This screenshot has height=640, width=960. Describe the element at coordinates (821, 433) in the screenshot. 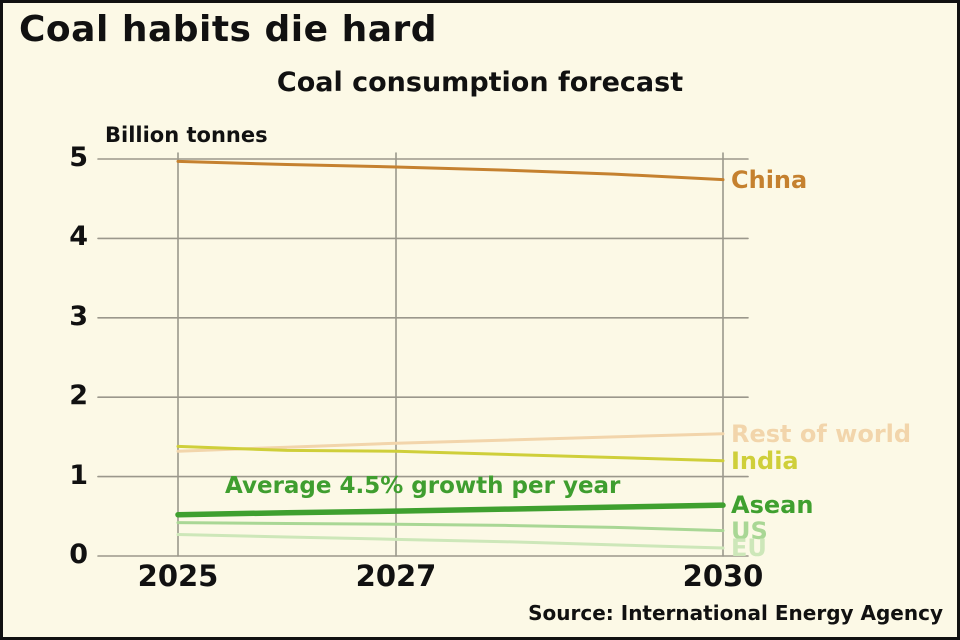

I see `series-label-rest-of-world: Rest of world` at that location.